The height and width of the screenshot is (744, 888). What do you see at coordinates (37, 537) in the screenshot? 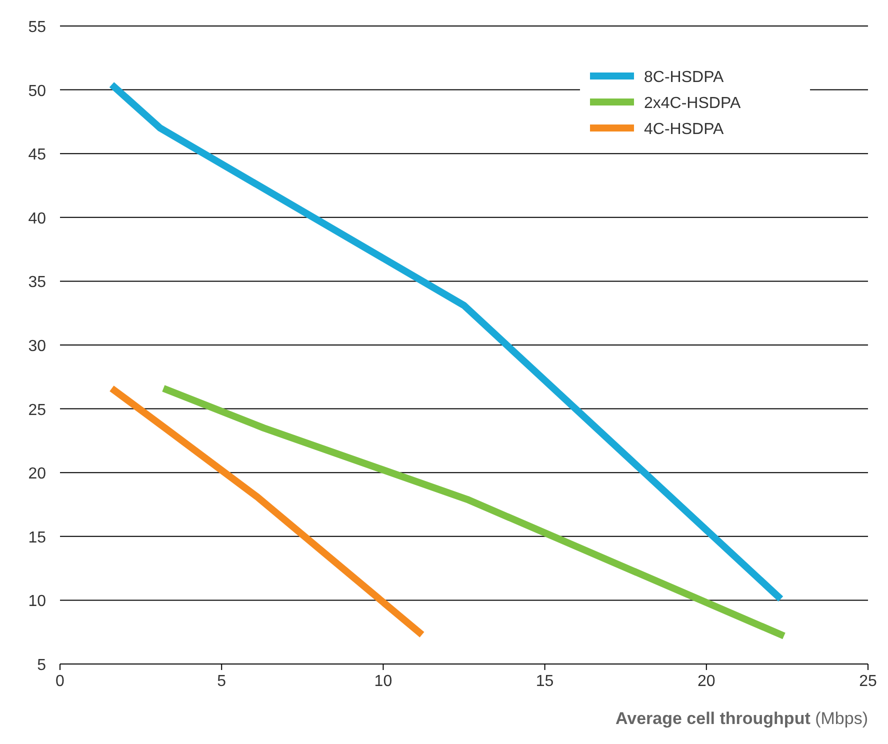
I see `y-tick-label: 15` at bounding box center [37, 537].